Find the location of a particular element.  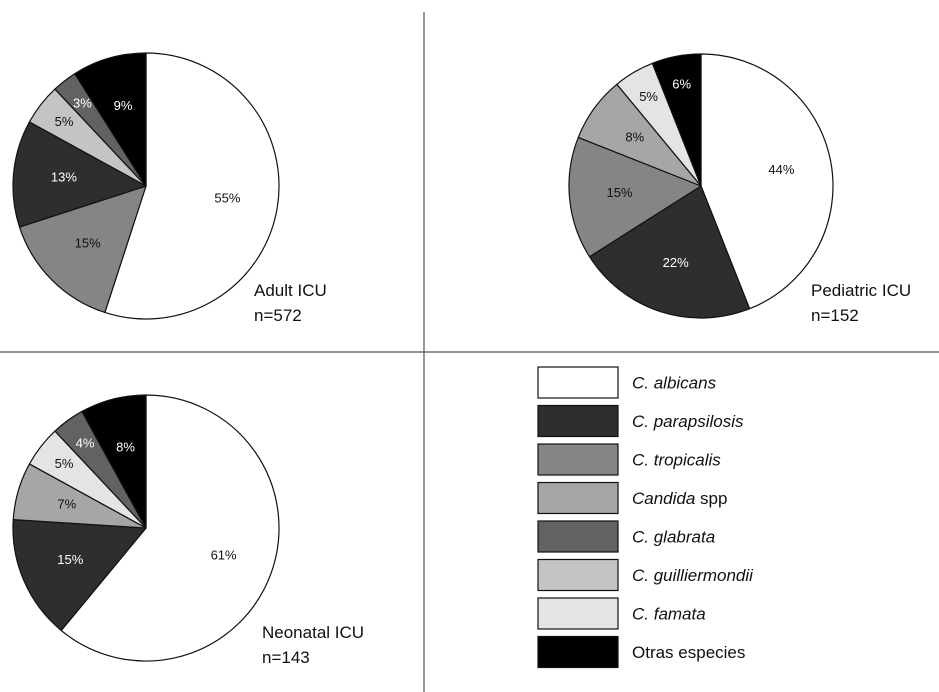

slice-label-glabrata: 3% is located at coordinates (82, 102).